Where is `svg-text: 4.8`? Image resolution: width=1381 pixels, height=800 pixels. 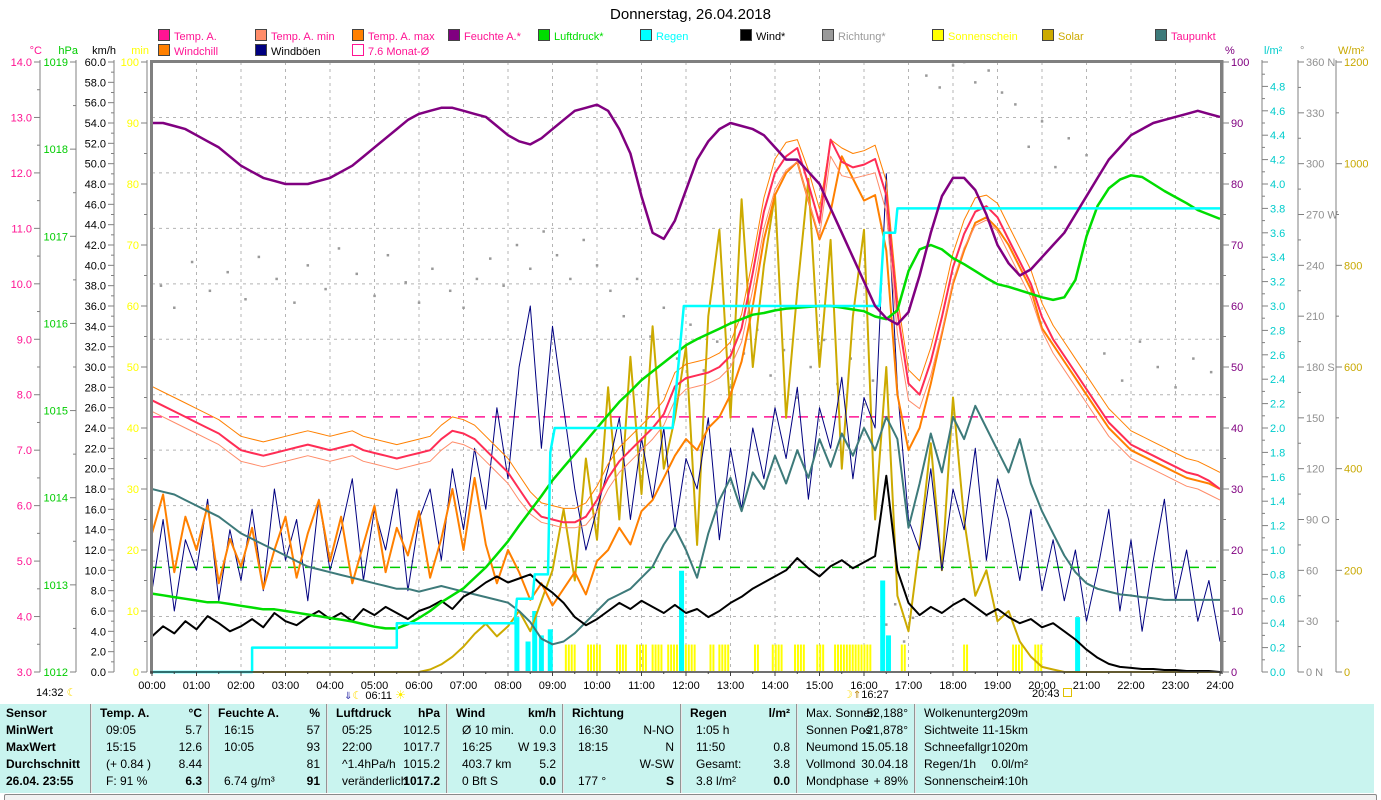
svg-text: 4.8 is located at coordinates (1277, 87).